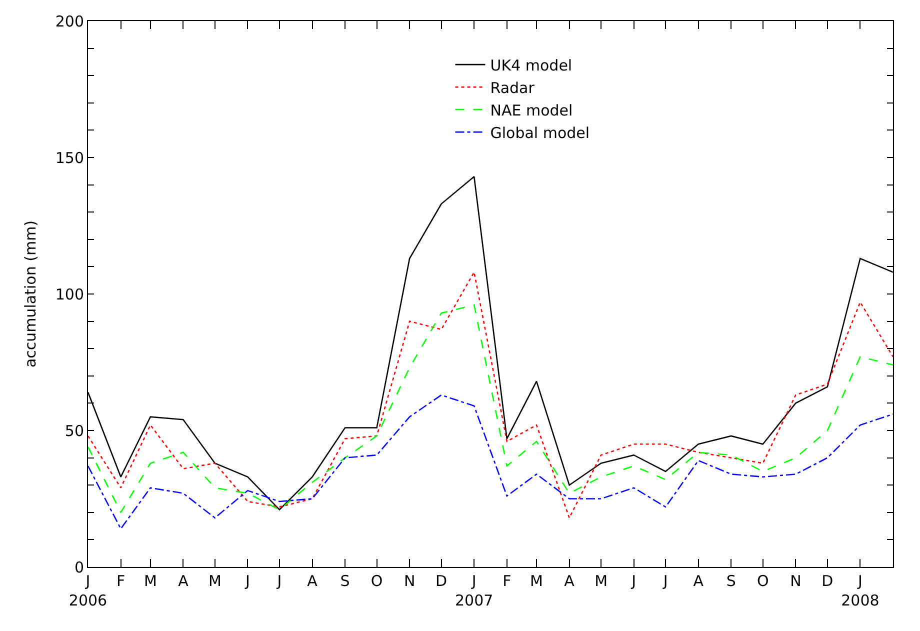  Describe the element at coordinates (69, 21) in the screenshot. I see `y-tick-label: 200` at that location.